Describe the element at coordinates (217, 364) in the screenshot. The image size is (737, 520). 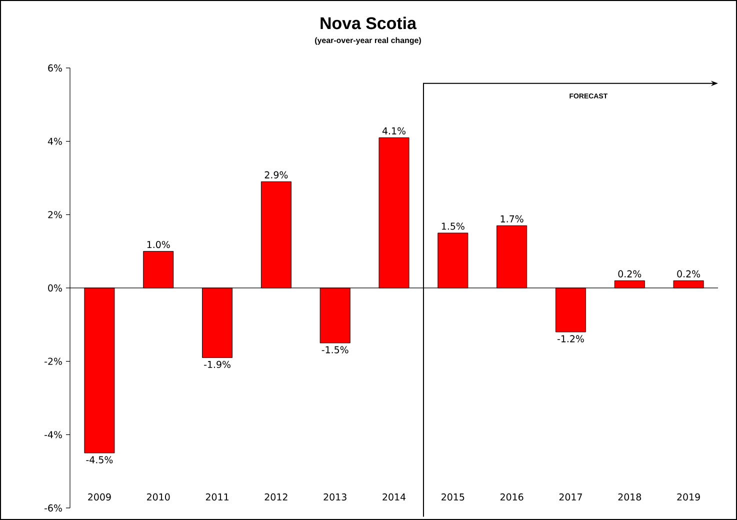
I see `data-label: -1.9%` at that location.